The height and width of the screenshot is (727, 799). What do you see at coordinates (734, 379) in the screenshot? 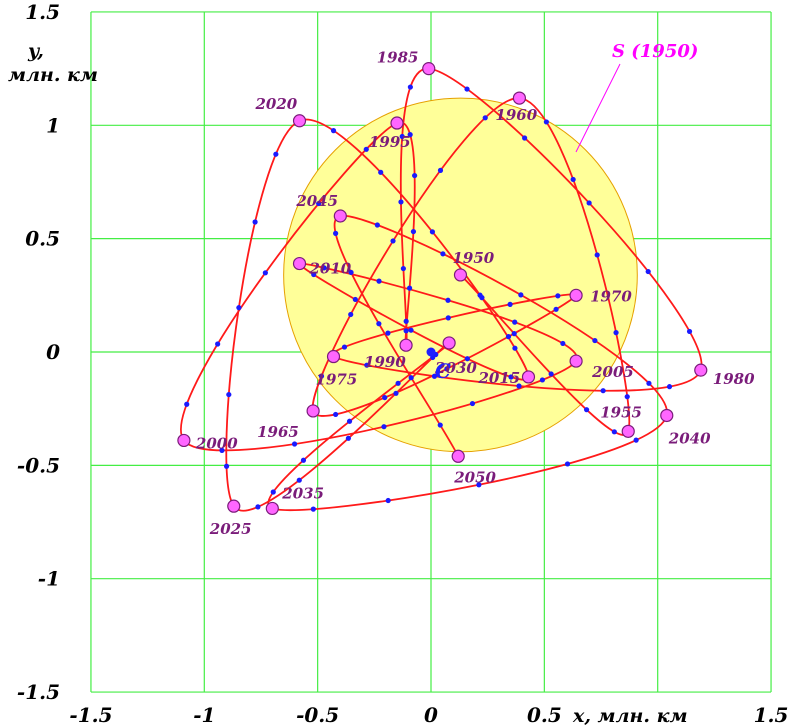
I see `year-label-1980: 1980` at bounding box center [734, 379].